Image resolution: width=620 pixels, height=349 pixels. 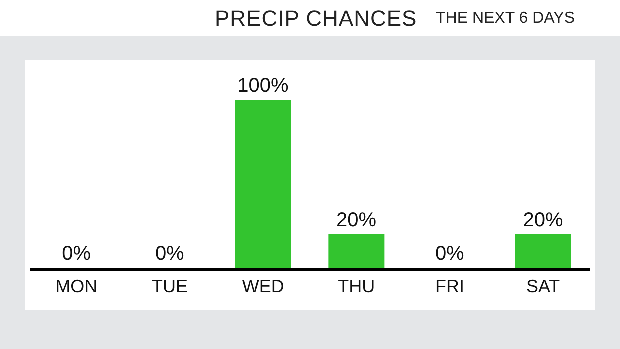 What do you see at coordinates (170, 286) in the screenshot?
I see `x-tick-label: TUE` at bounding box center [170, 286].